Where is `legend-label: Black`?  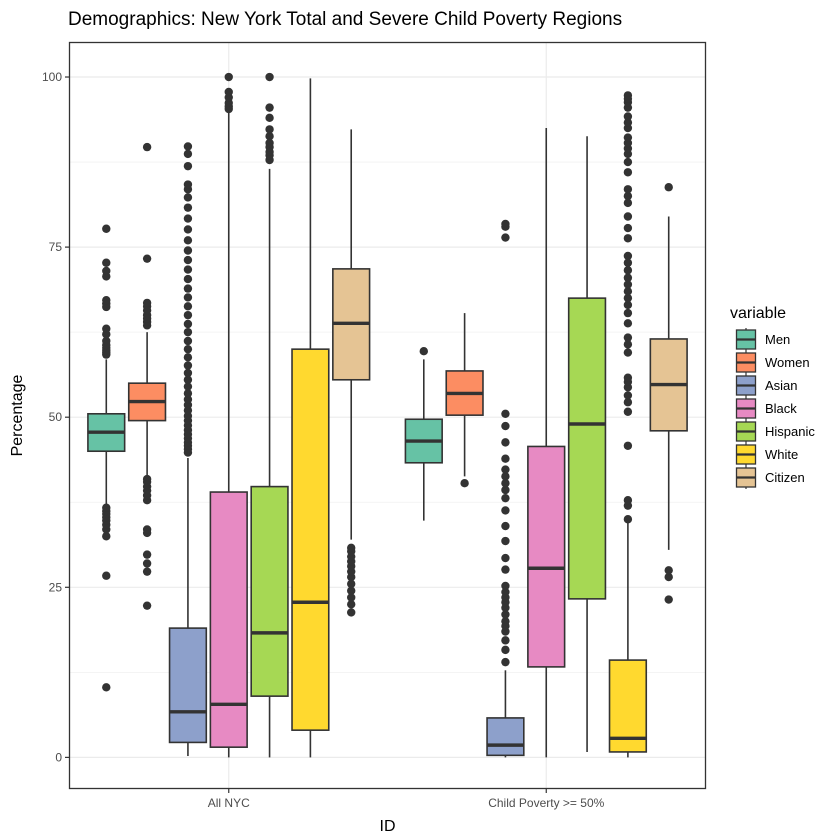
legend-label: Black is located at coordinates (781, 408).